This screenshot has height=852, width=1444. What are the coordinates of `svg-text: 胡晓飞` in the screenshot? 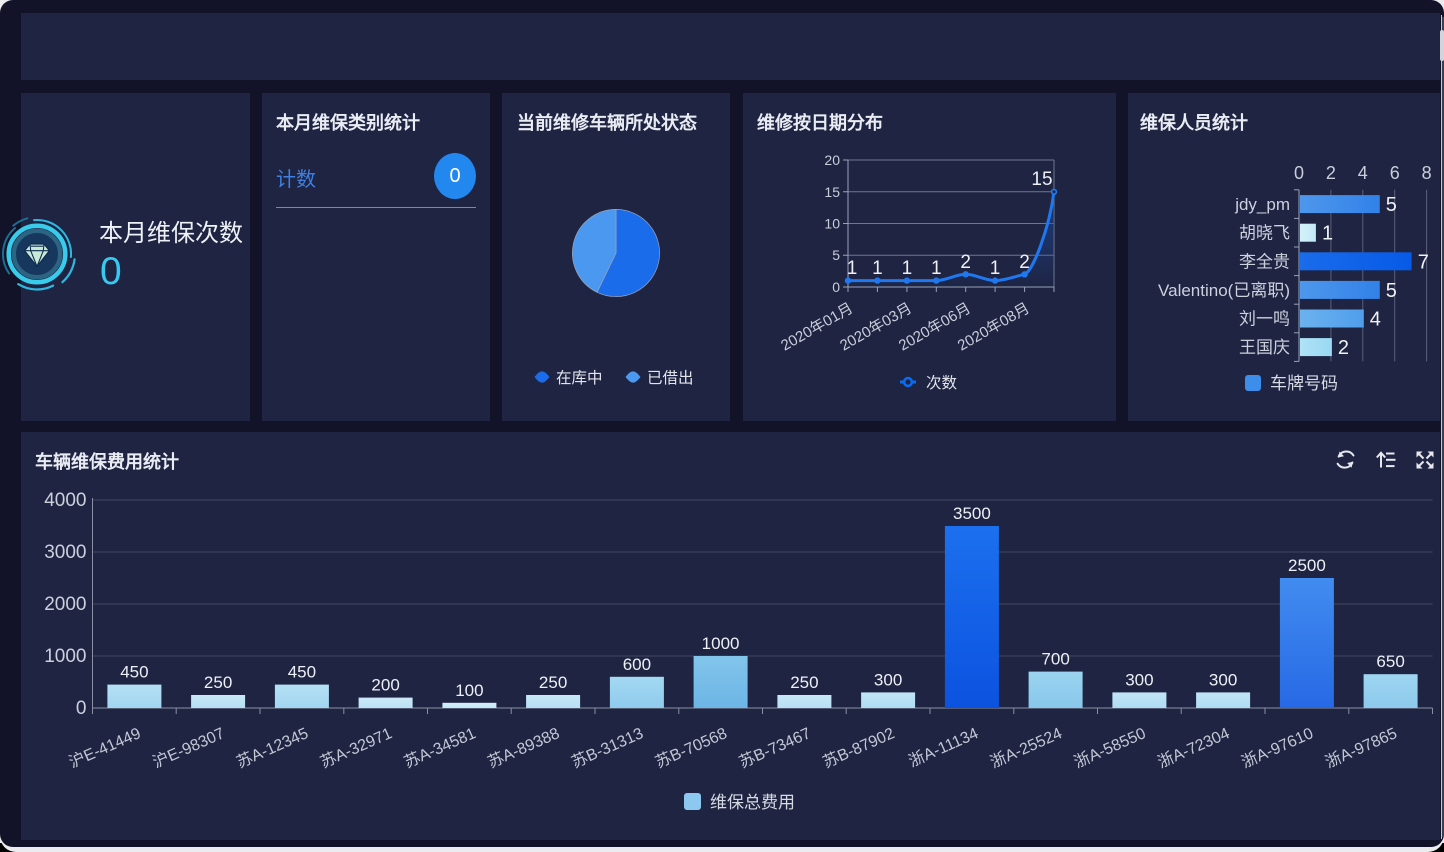 It's located at (1264, 233).